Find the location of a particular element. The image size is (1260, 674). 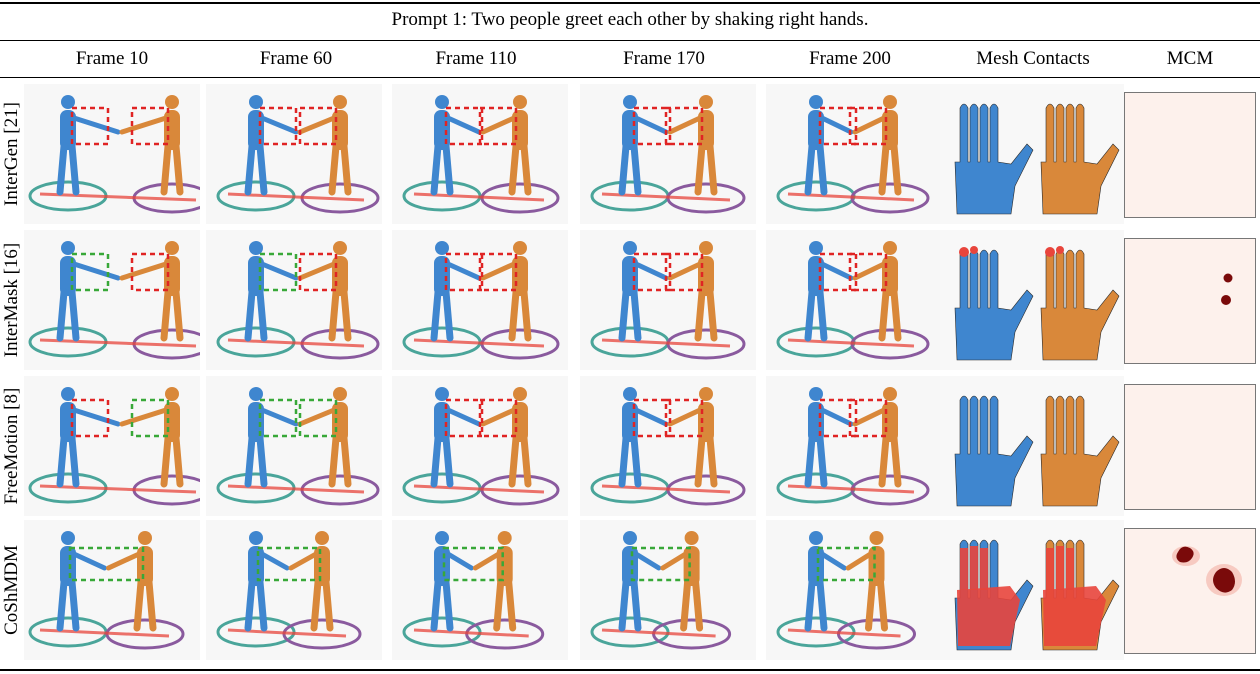

blue-hand-mesh is located at coordinates (994, 451).